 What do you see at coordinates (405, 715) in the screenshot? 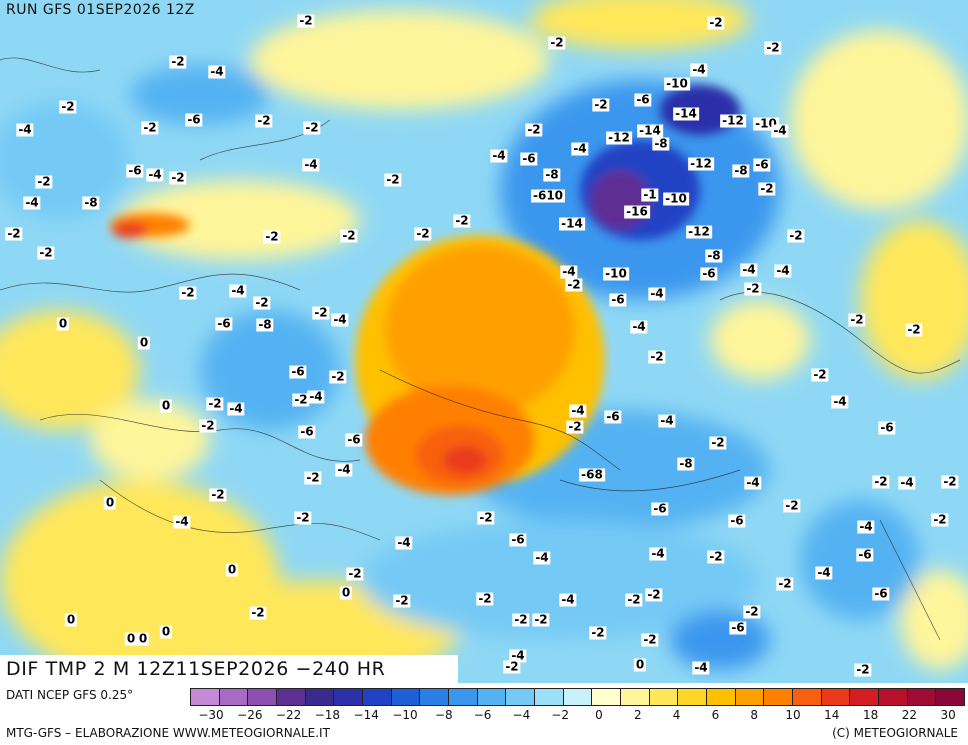
I see `legend-tick-label: −10` at bounding box center [405, 715].